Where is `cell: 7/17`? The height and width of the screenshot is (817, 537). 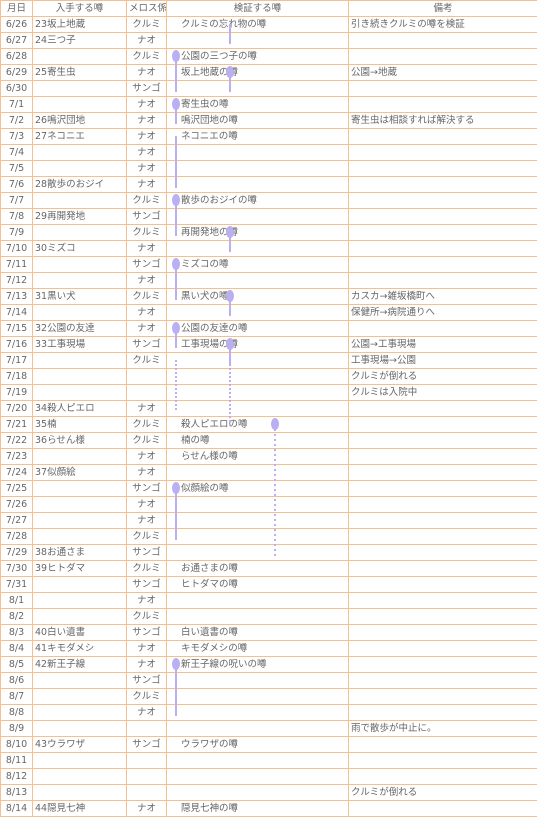 cell: 7/17 is located at coordinates (17, 361).